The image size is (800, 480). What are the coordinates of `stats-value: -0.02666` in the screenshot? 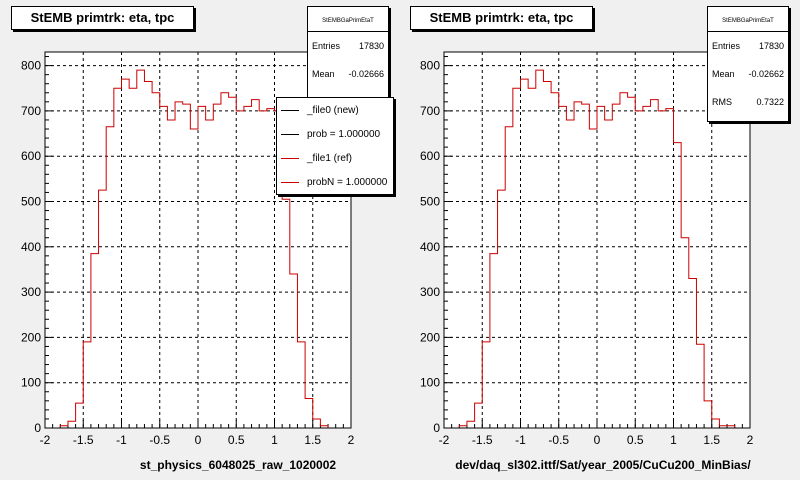 It's located at (366, 74).